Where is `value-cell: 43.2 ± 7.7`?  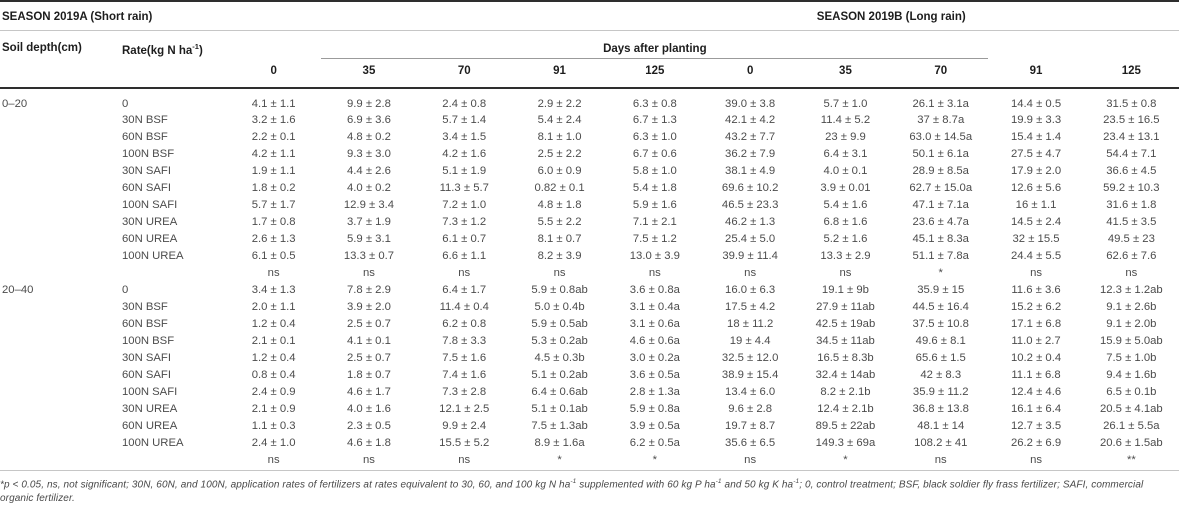 value-cell: 43.2 ± 7.7 is located at coordinates (750, 137).